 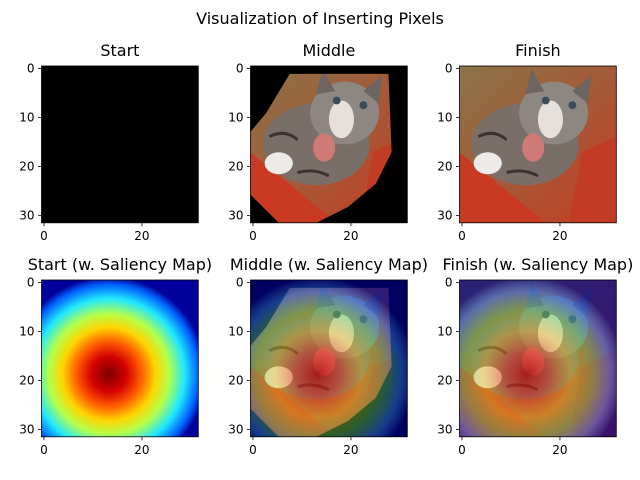 I want to click on image-panel-3: Finish 0 10 20 30 0 20, so click(x=527, y=142).